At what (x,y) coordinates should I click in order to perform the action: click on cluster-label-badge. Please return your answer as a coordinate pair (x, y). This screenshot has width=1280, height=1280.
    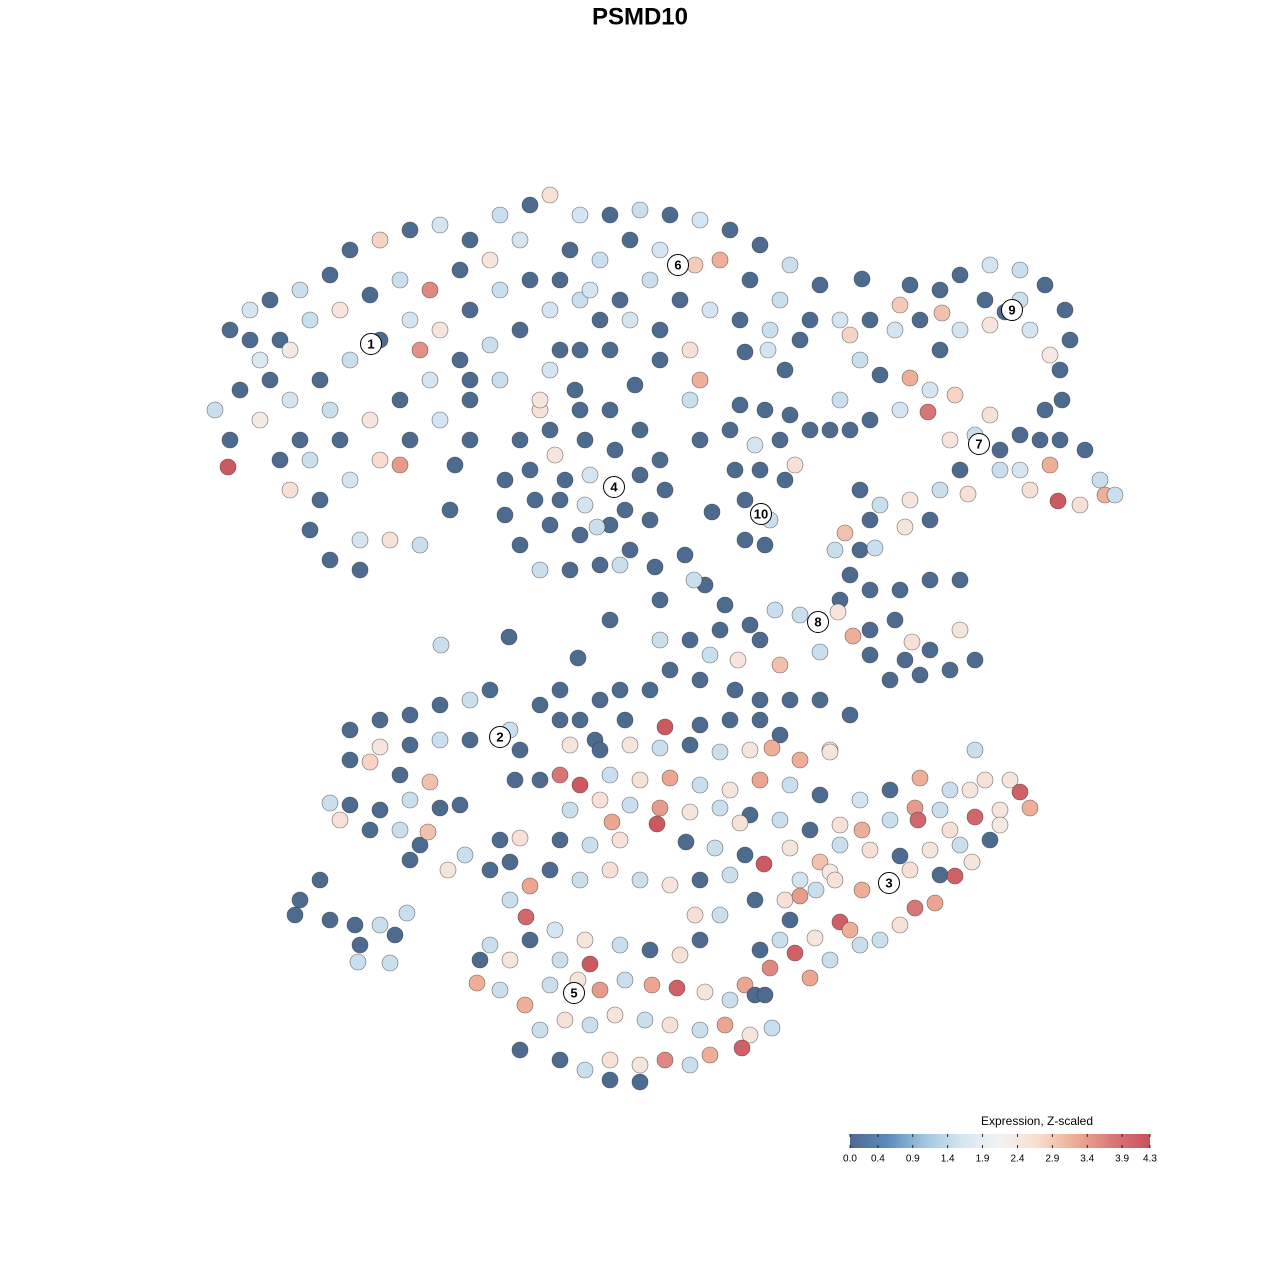
    Looking at the image, I should click on (818, 622).